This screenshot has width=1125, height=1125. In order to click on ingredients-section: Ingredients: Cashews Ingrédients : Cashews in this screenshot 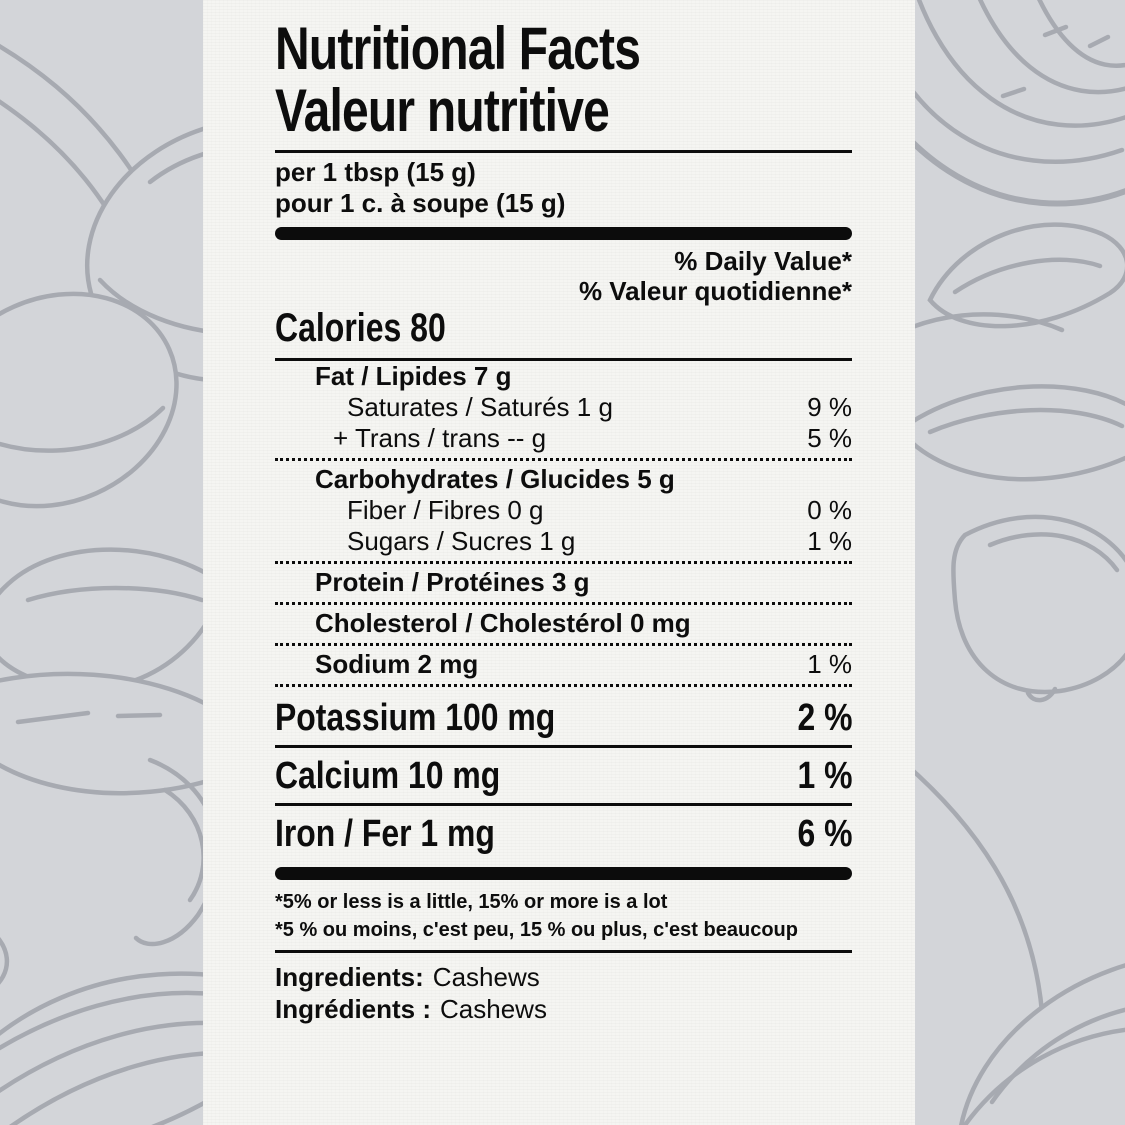, I will do `click(563, 993)`.